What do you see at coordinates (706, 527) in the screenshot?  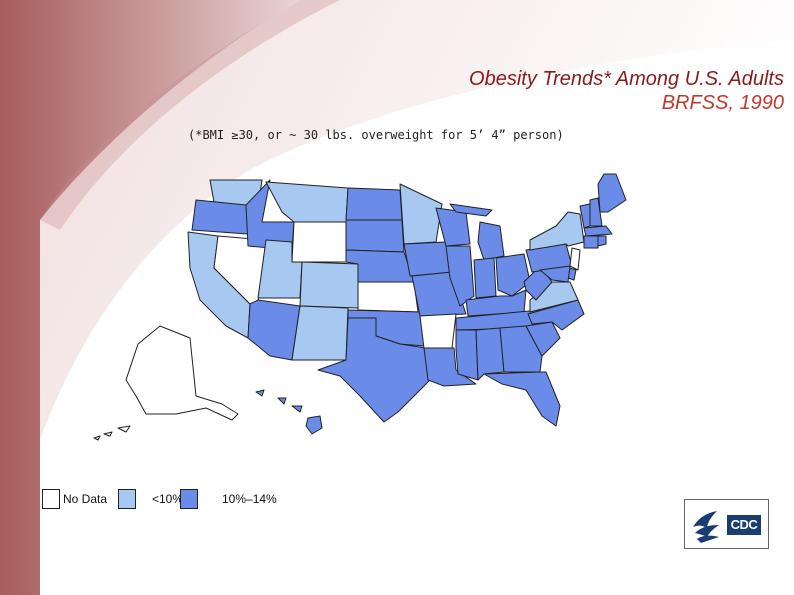 I see `hhs-eagle-icon` at bounding box center [706, 527].